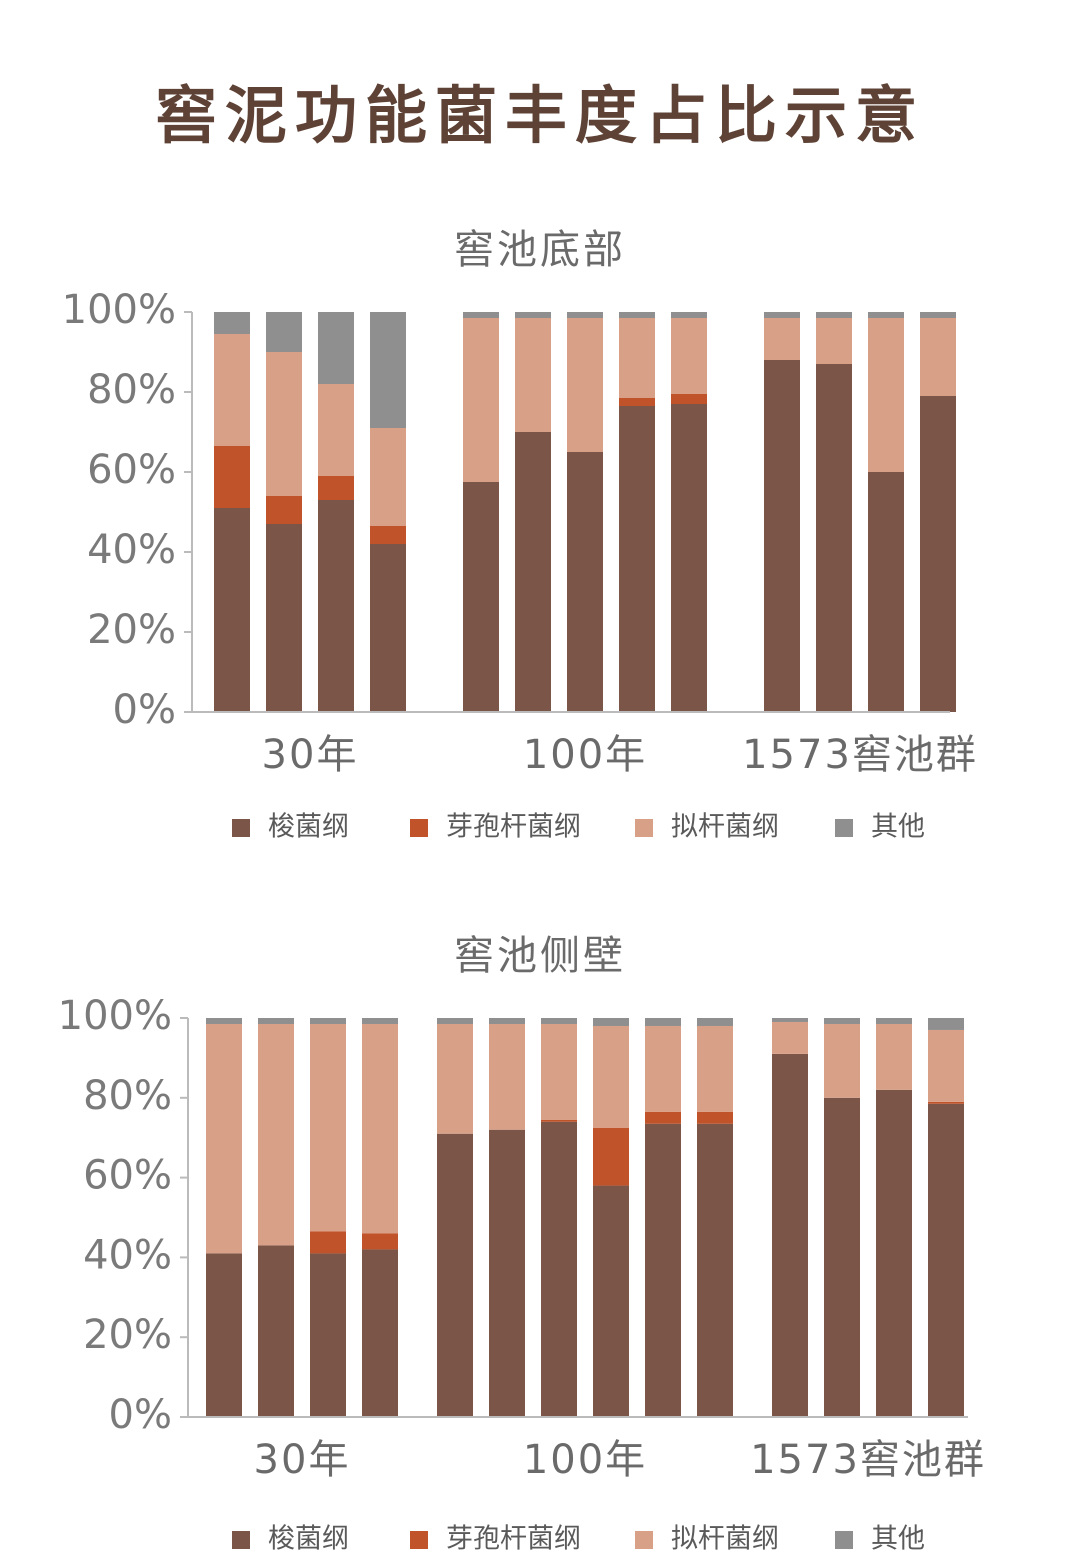 The height and width of the screenshot is (1559, 1080). I want to click on chart-title: 窖池侧壁, so click(540, 956).